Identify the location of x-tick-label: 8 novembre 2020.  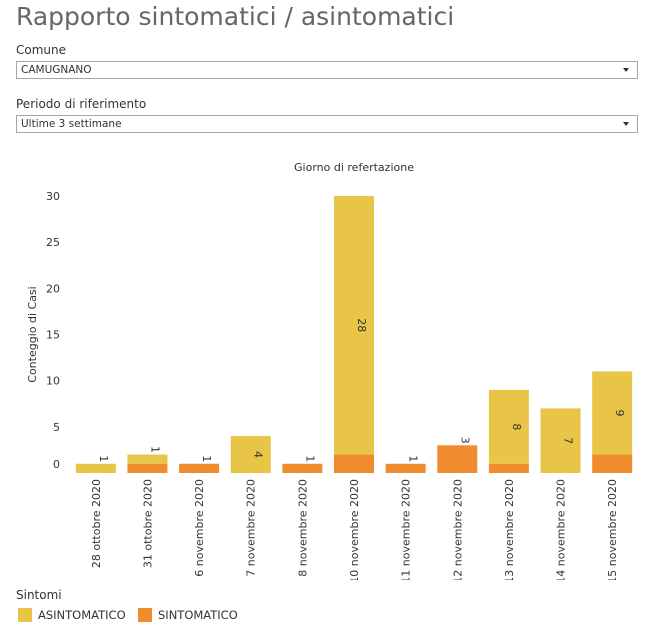
(302, 528).